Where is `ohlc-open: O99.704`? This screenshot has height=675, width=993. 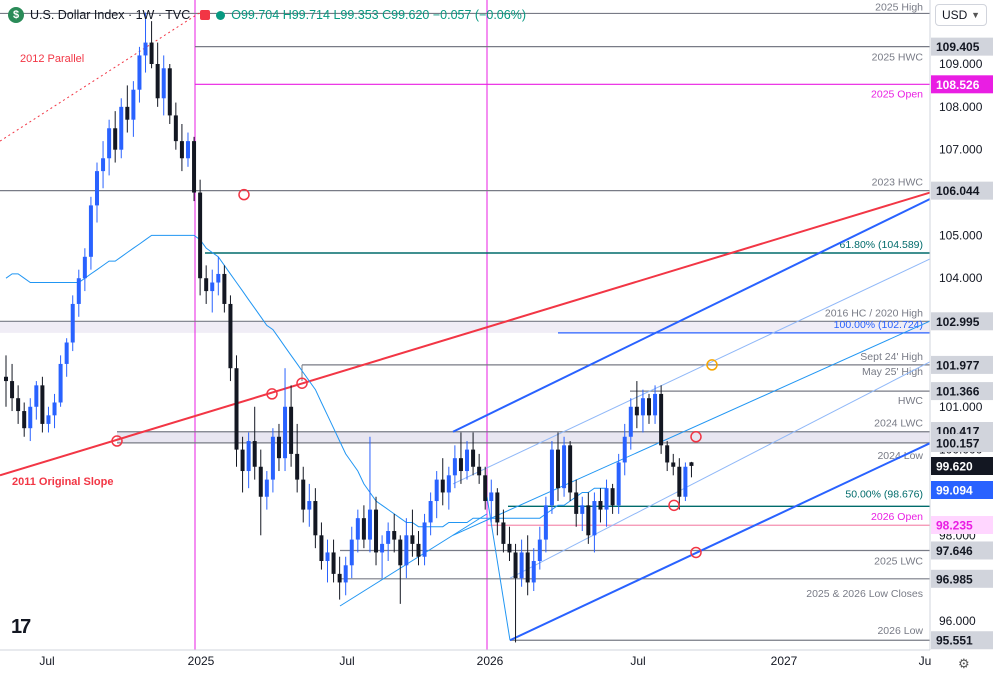 ohlc-open: O99.704 is located at coordinates (255, 15).